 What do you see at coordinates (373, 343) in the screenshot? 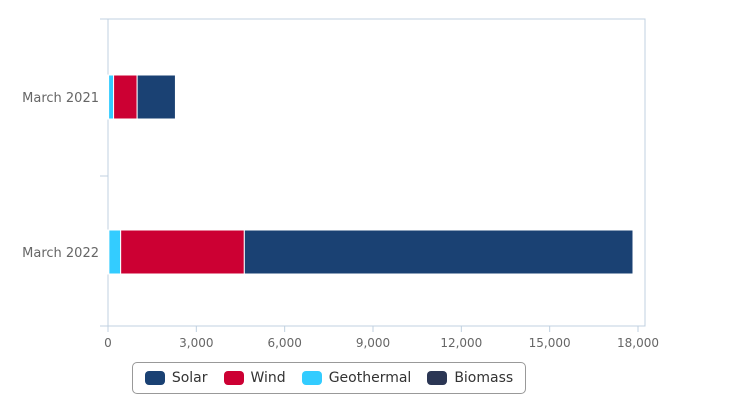
I see `x-tick-label: 9,000` at bounding box center [373, 343].